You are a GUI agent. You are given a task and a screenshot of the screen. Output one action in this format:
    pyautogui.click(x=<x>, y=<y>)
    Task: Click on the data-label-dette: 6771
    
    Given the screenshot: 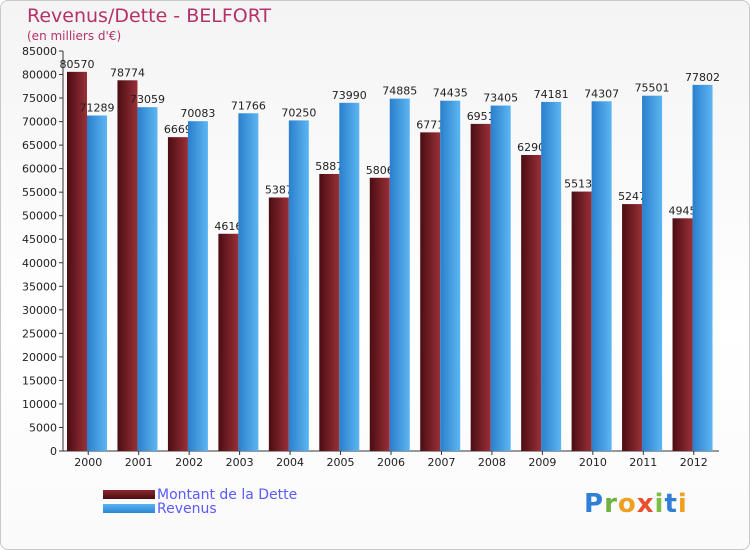 What is the action you would take?
    pyautogui.click(x=430, y=124)
    